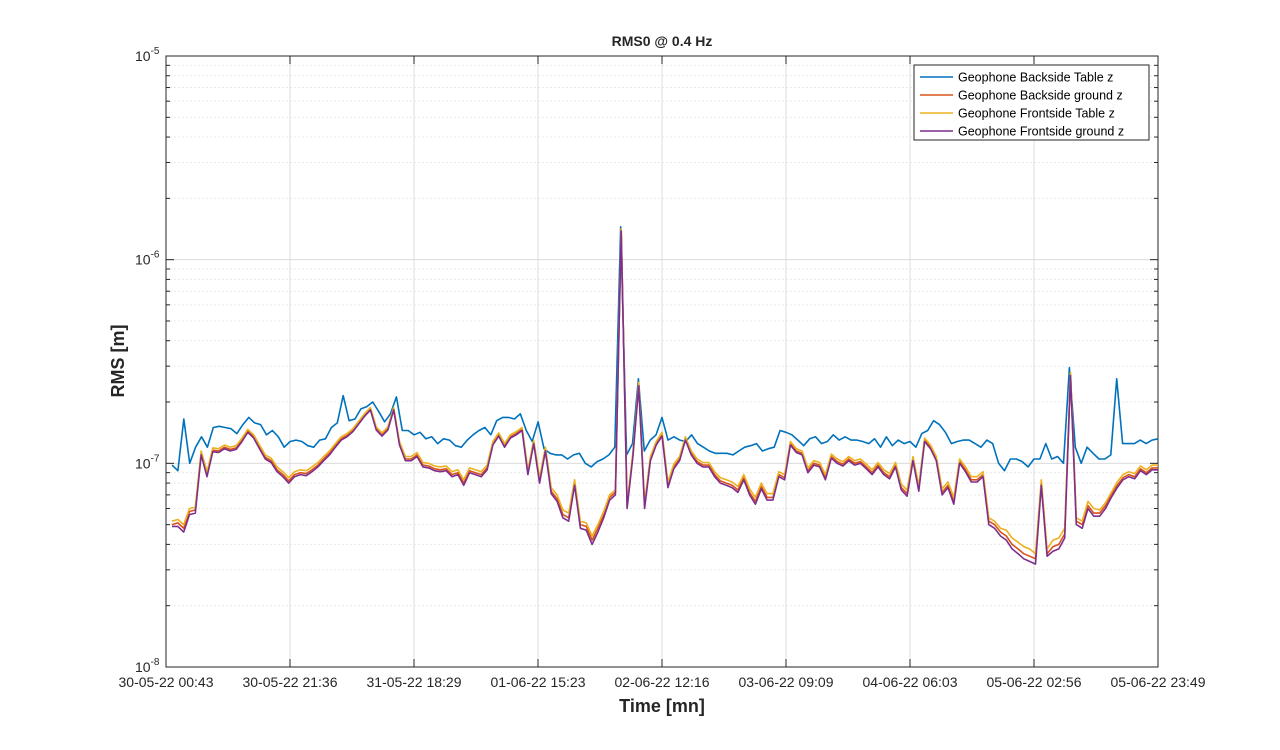 The width and height of the screenshot is (1280, 750). Describe the element at coordinates (1040, 96) in the screenshot. I see `legend-label: Geophone Backside ground z` at that location.